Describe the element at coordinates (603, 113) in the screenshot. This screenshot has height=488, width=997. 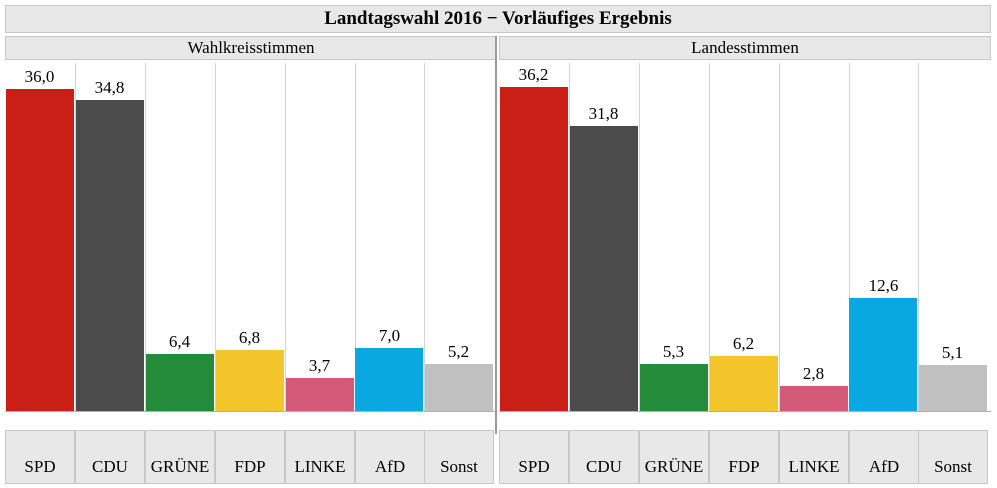
I see `data-label: 31,8` at that location.